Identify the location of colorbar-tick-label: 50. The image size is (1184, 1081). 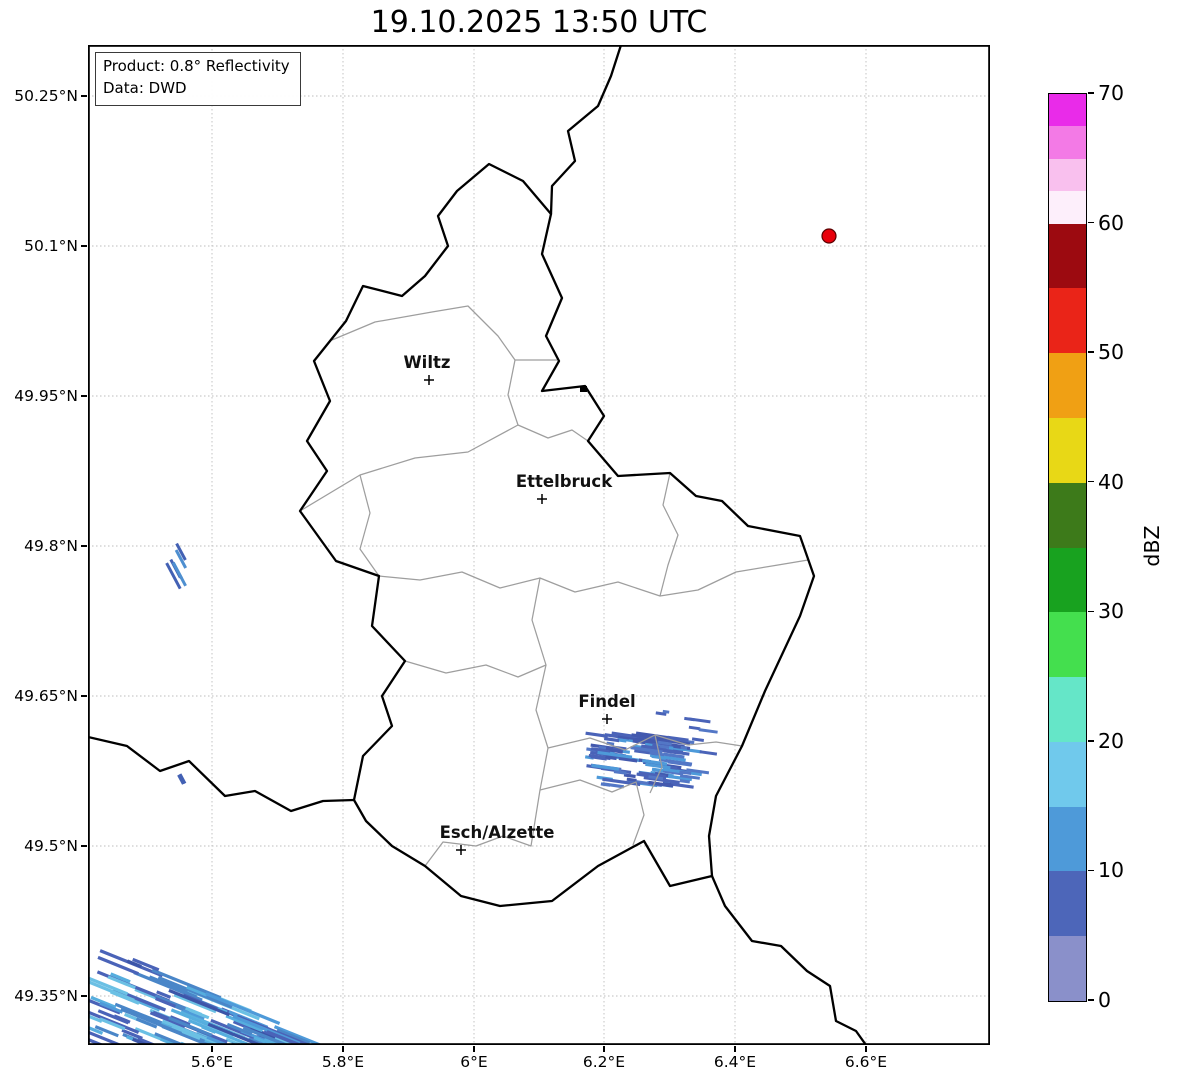
(1111, 352).